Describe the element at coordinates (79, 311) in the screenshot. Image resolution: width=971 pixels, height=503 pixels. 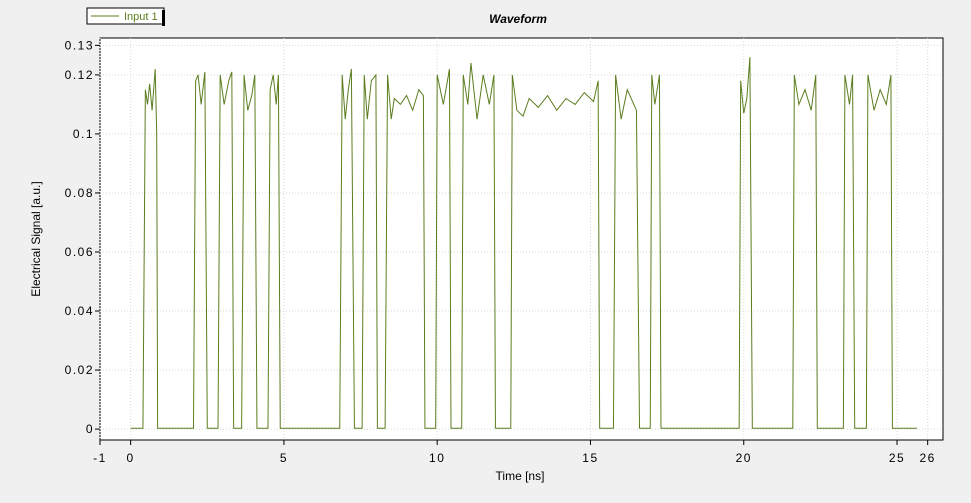
I see `y-tick-label: 0.04` at that location.